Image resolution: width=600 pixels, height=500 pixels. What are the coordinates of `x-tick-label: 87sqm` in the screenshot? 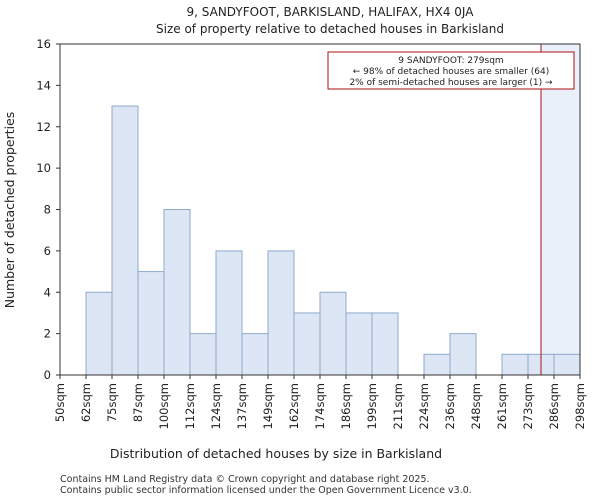 It's located at (138, 402).